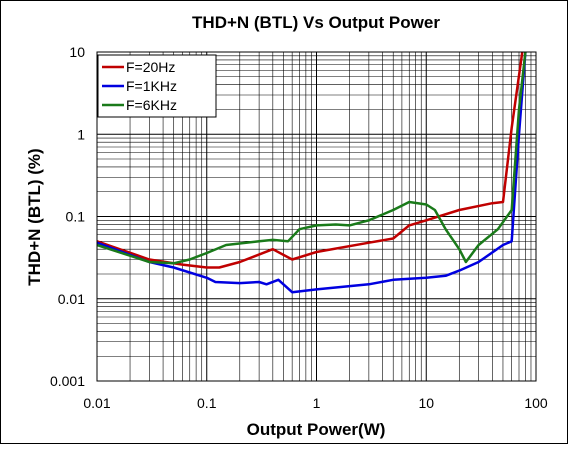  Describe the element at coordinates (71, 299) in the screenshot. I see `y-tick-label: 0.01` at that location.